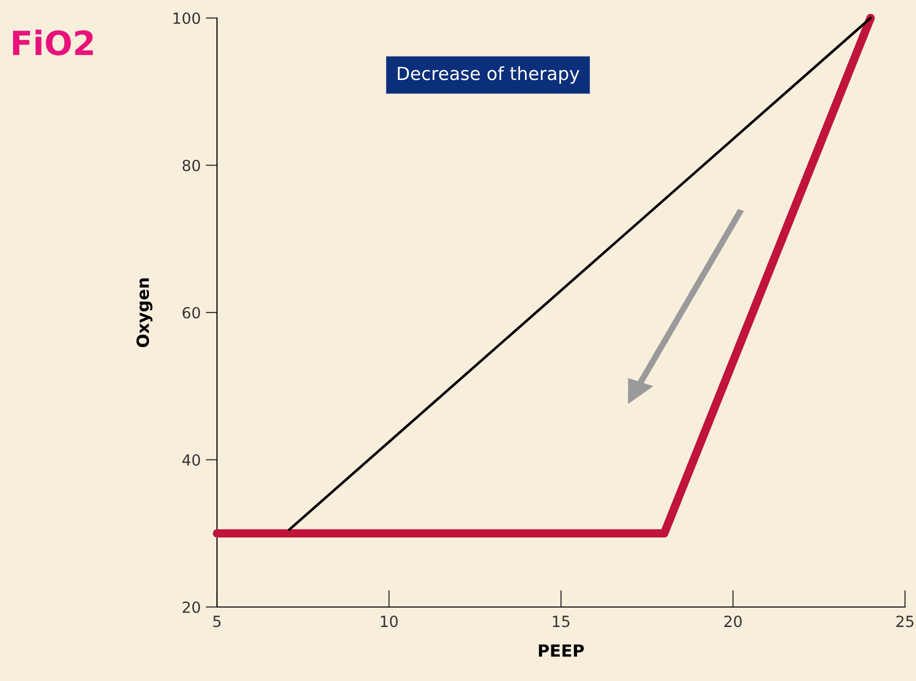  Describe the element at coordinates (53, 43) in the screenshot. I see `chart-title: FiO2` at that location.